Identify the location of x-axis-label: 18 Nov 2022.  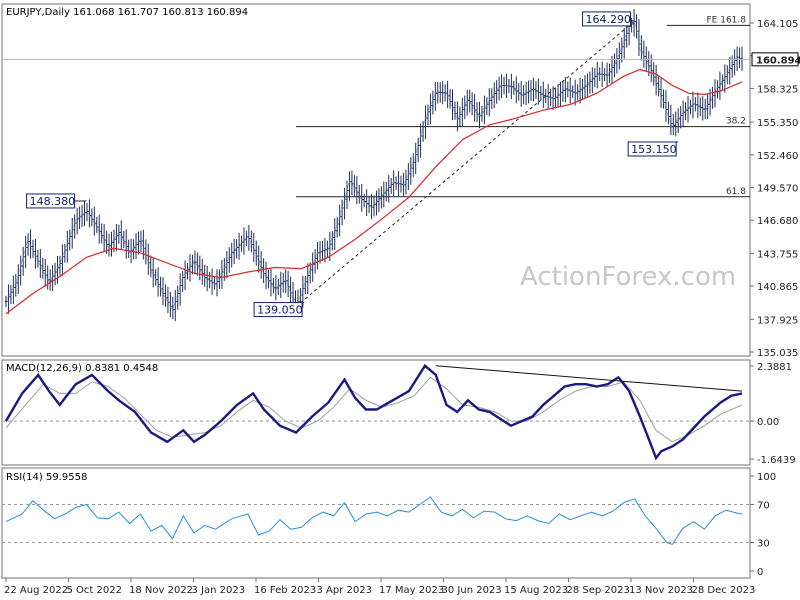
(161, 590).